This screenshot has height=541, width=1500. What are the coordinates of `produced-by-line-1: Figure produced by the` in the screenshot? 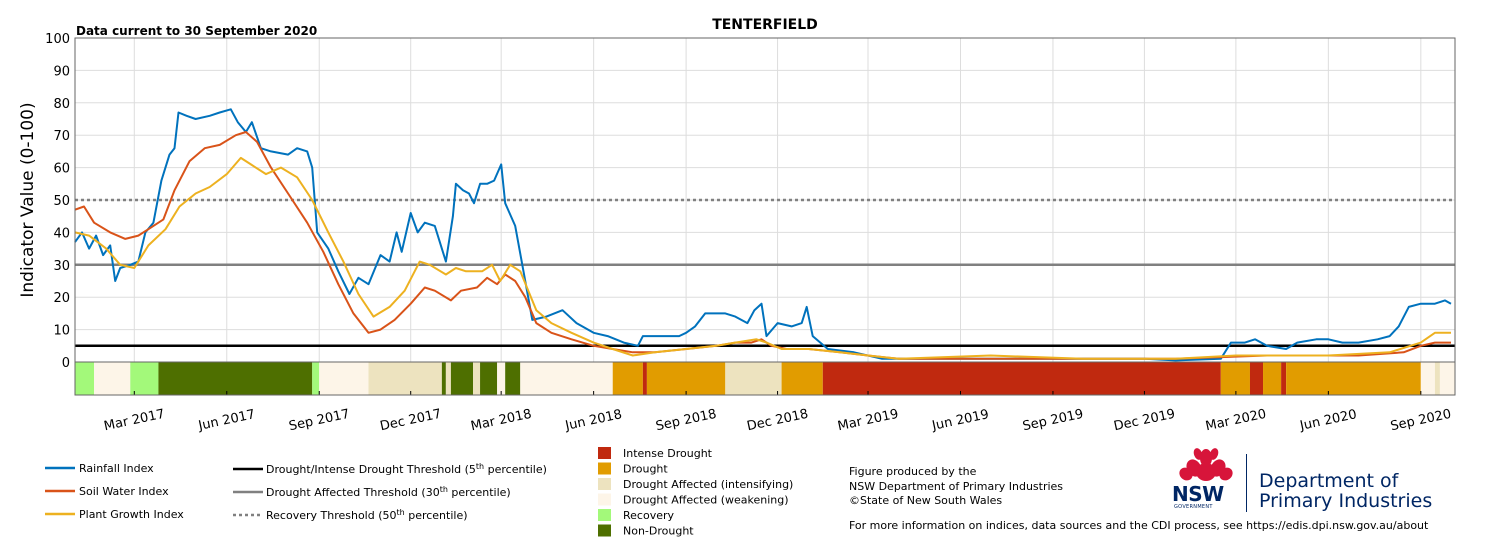 It's located at (913, 471).